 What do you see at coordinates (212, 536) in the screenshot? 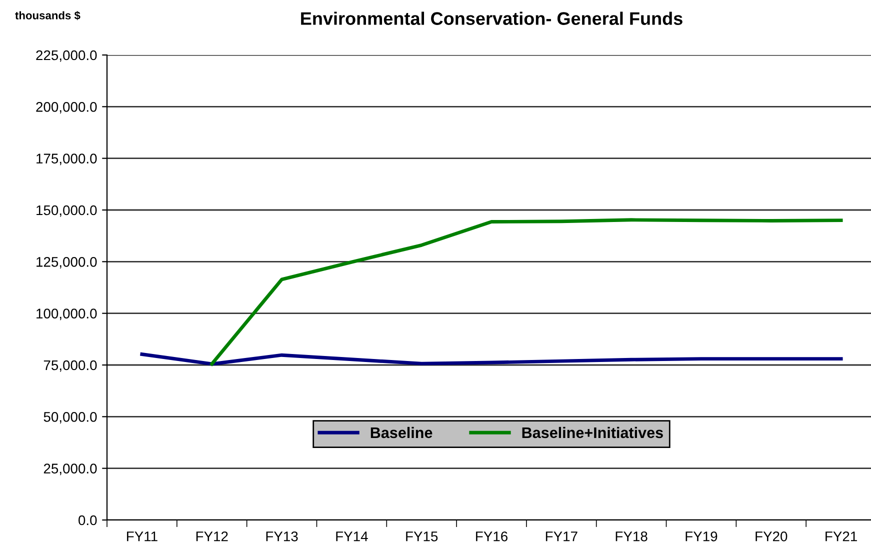
I see `x-tick-label: FY12` at bounding box center [212, 536].